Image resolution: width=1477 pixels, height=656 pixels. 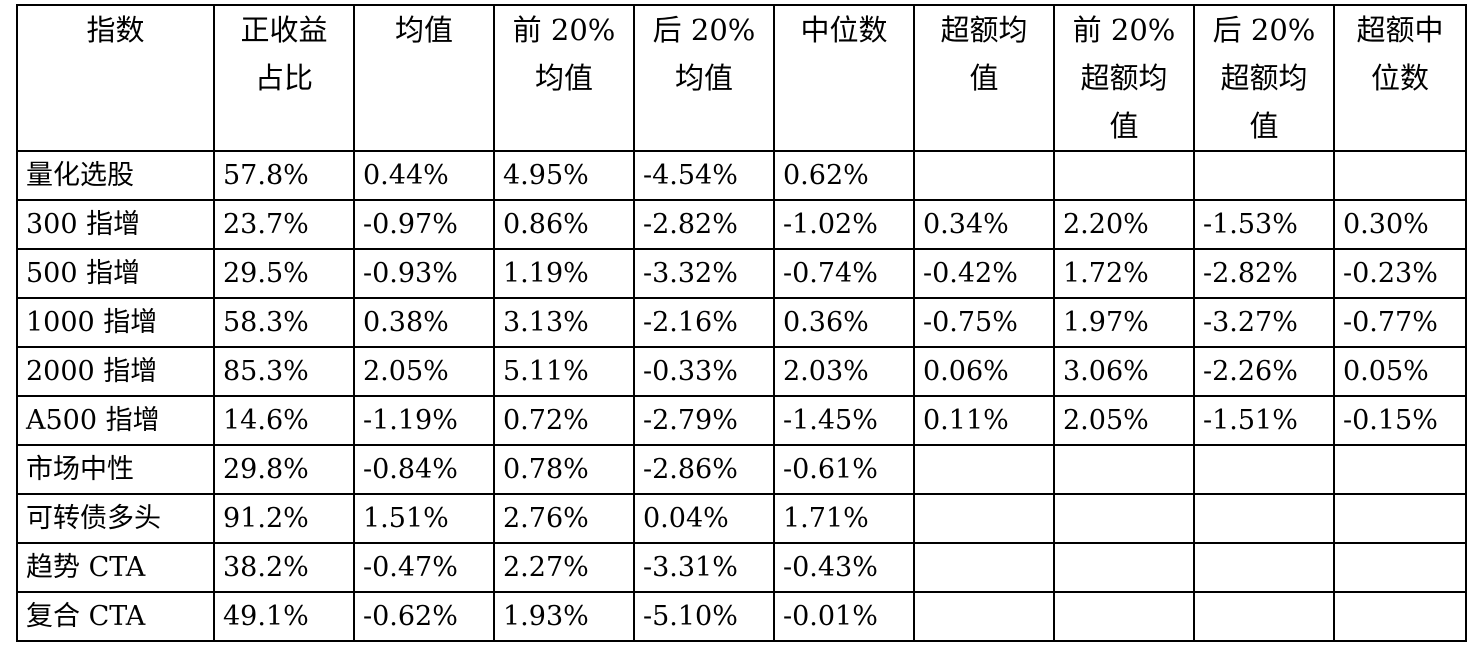 What do you see at coordinates (984, 322) in the screenshot?
I see `table-cell: -0.75%` at bounding box center [984, 322].